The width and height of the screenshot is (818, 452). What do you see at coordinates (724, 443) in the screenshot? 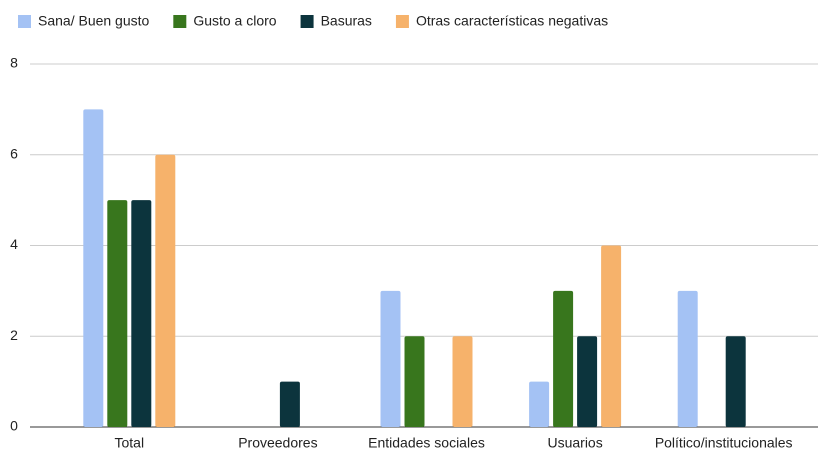
I see `x-tick-label: Político/institucionales` at bounding box center [724, 443].